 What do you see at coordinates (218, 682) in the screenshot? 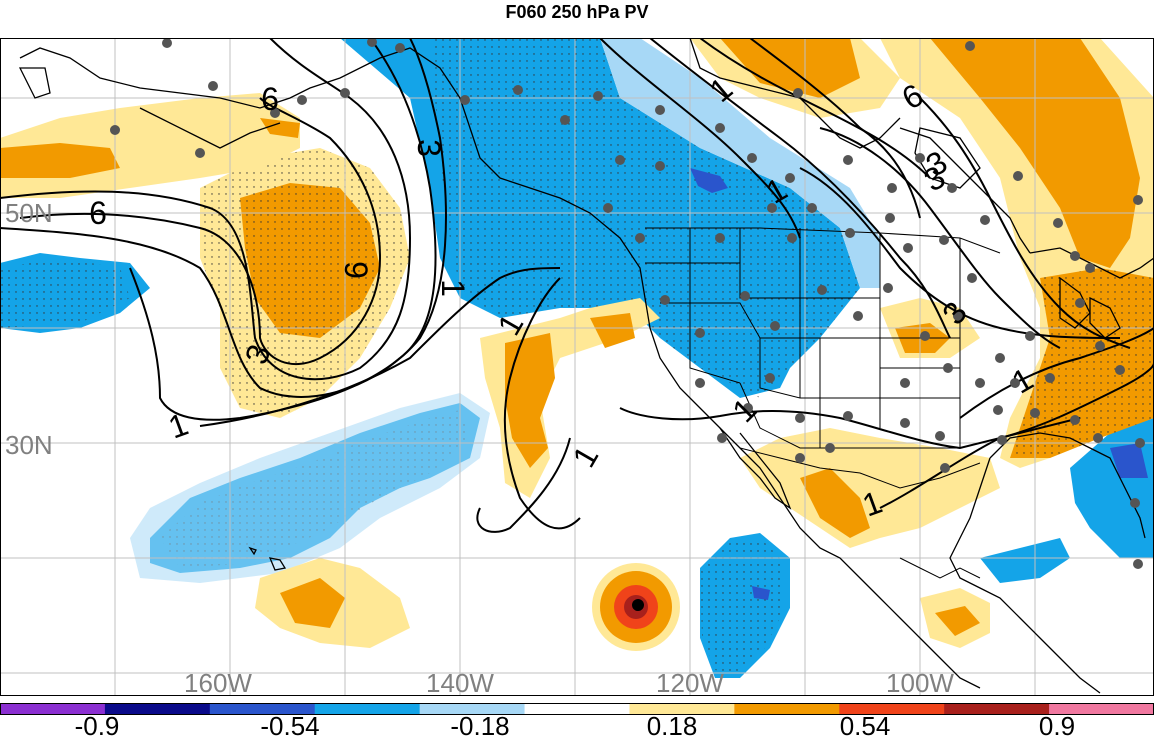
I see `lon-label: 160W` at bounding box center [218, 682].